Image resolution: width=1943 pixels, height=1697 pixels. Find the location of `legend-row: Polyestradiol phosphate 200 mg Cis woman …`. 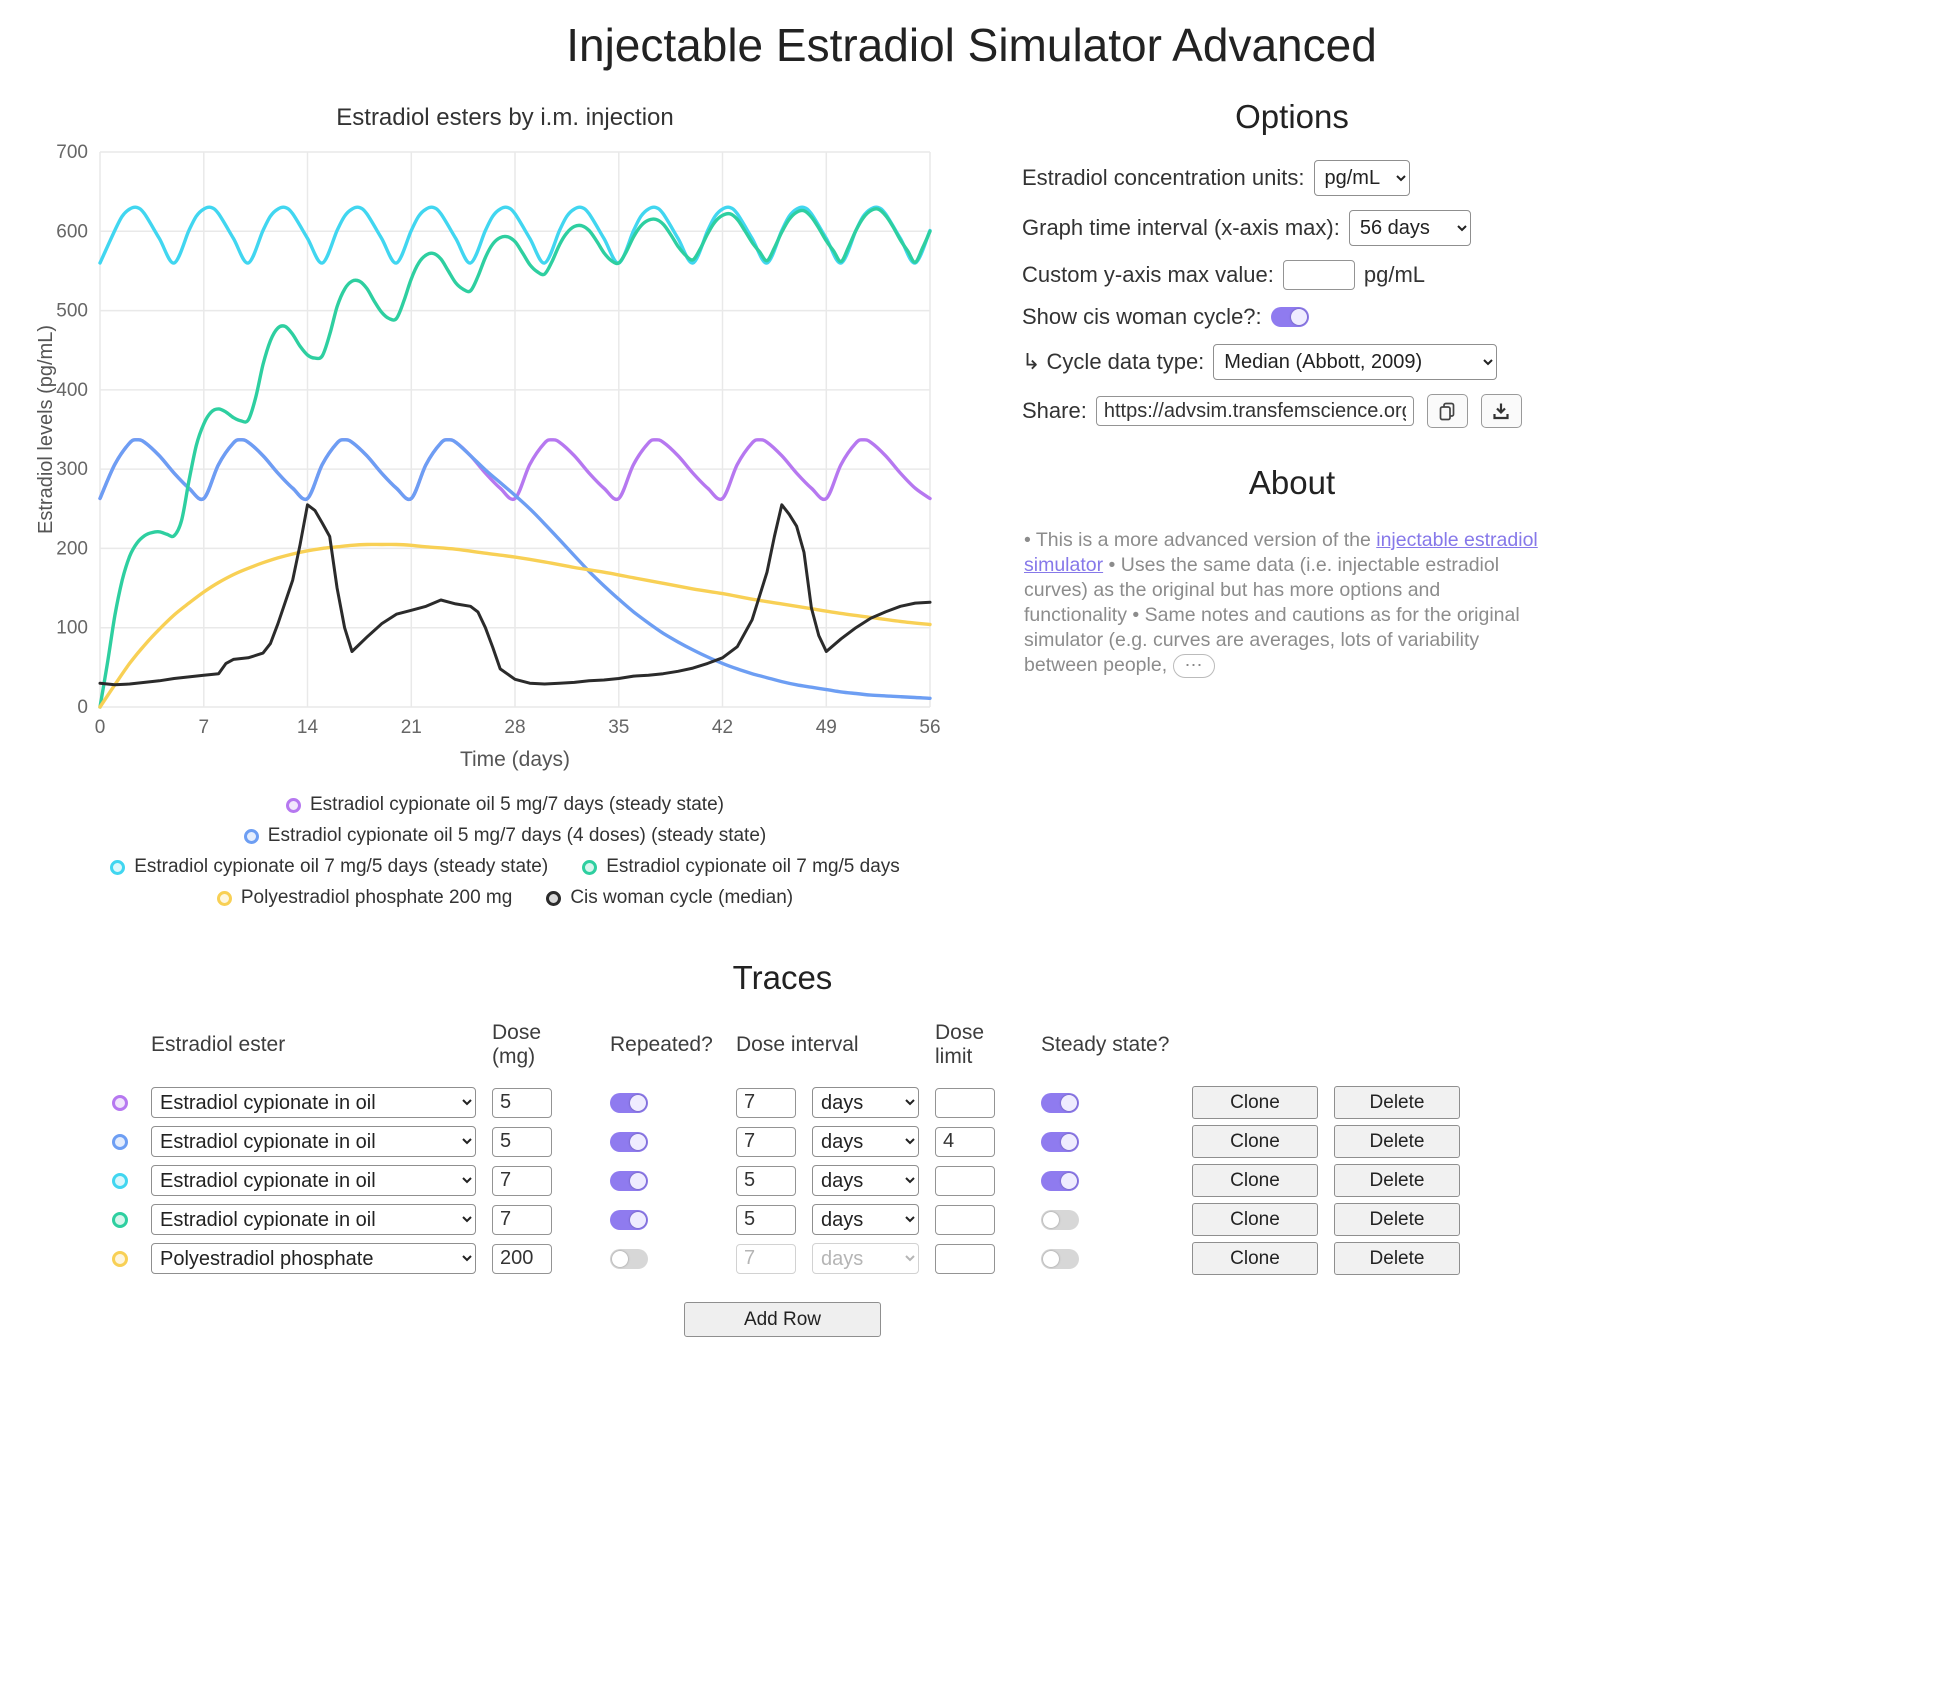

legend-row: Polyestradiol phosphate 200 mg Cis woman … is located at coordinates (504, 898).